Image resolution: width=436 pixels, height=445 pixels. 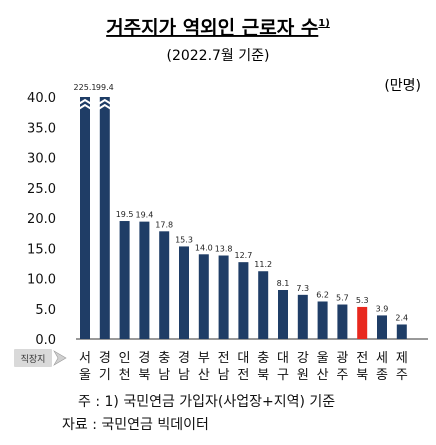 I want to click on bar-value-label: 13.8, so click(x=224, y=249).